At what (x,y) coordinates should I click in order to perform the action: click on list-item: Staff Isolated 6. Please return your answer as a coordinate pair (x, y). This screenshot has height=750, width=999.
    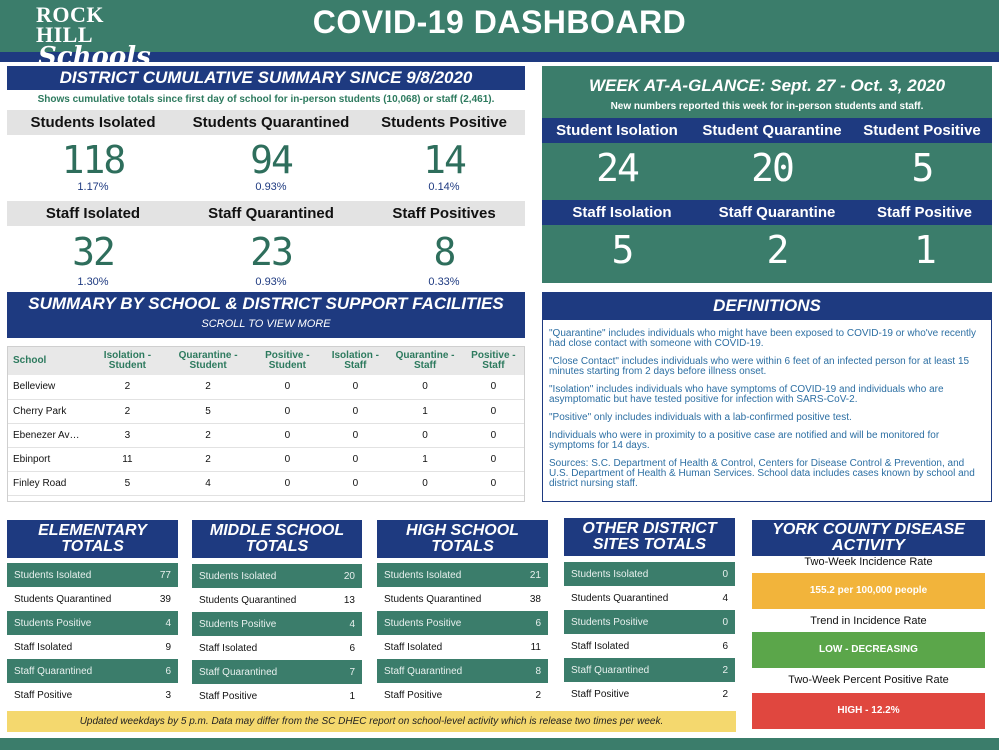
    Looking at the image, I should click on (277, 648).